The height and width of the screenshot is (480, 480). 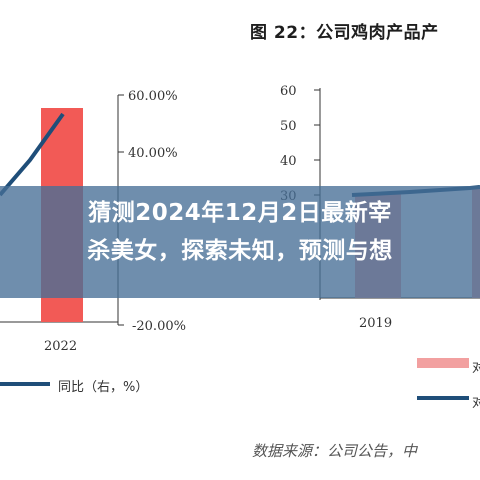 I want to click on yoy-line, so click(x=32, y=154).